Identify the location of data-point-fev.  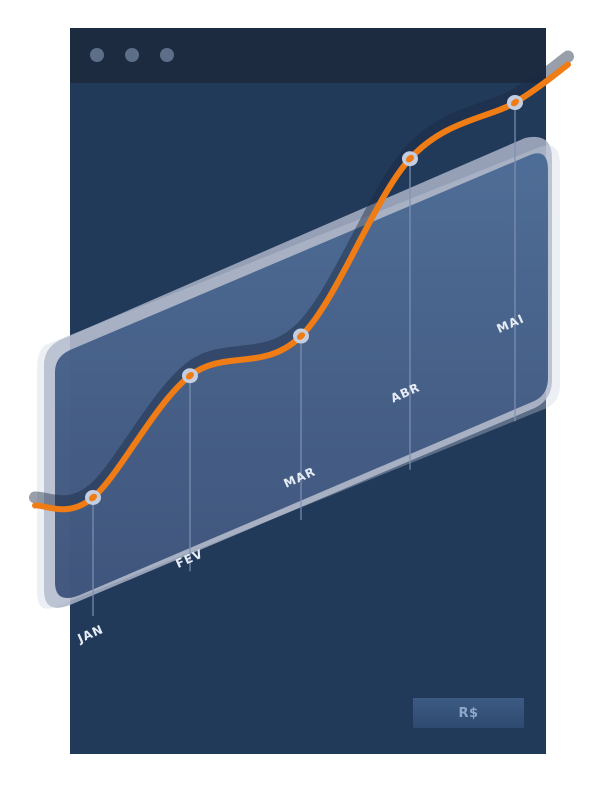
(190, 376).